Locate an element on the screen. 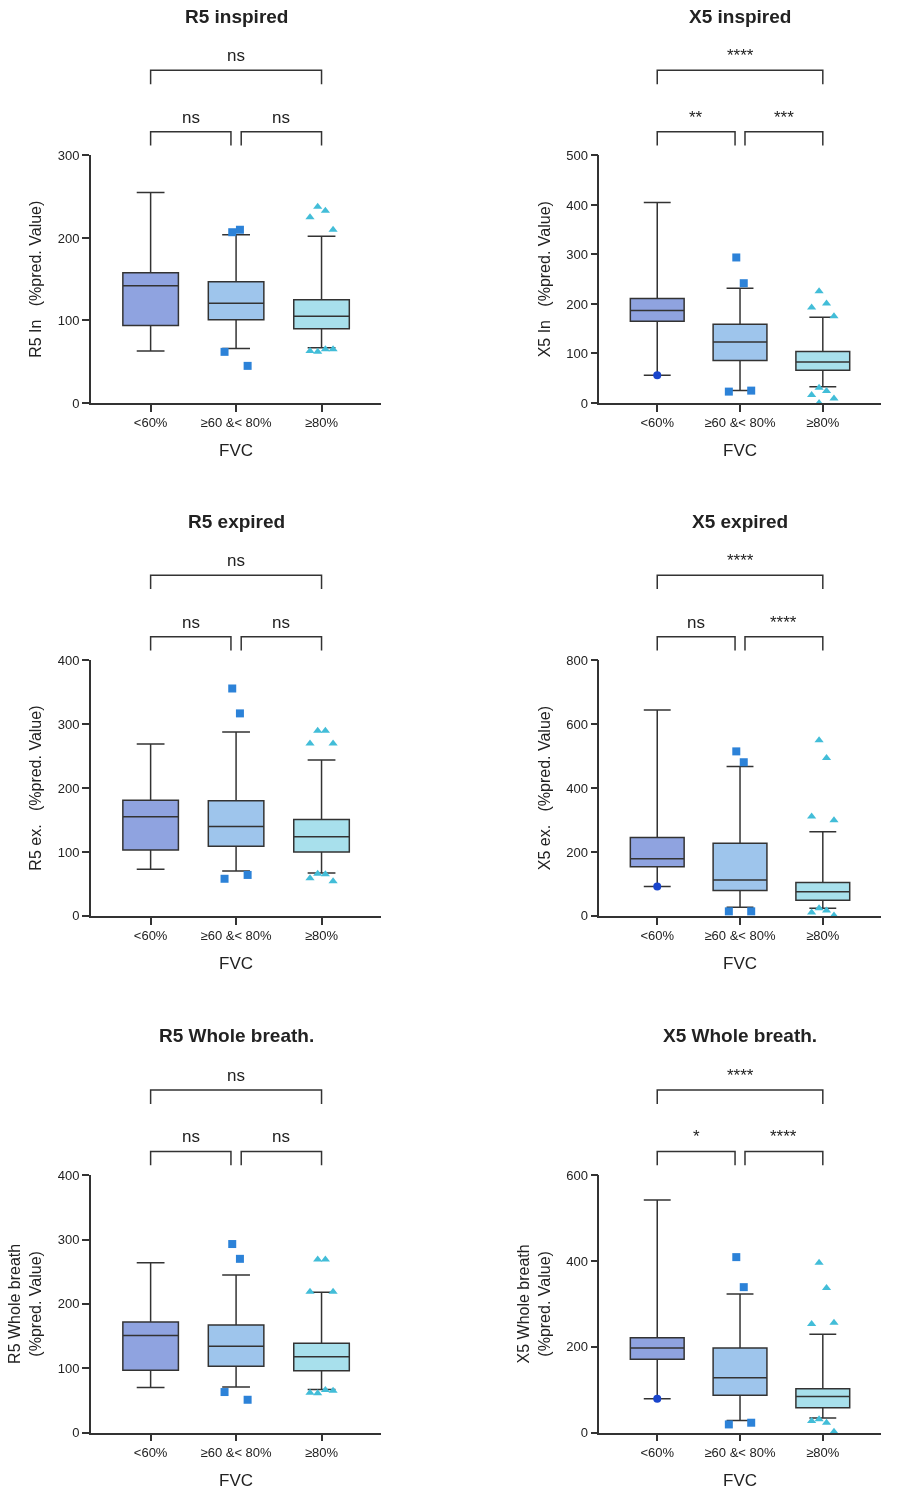  y-axis-title: R5 In (%pred. Value) is located at coordinates (36, 279).